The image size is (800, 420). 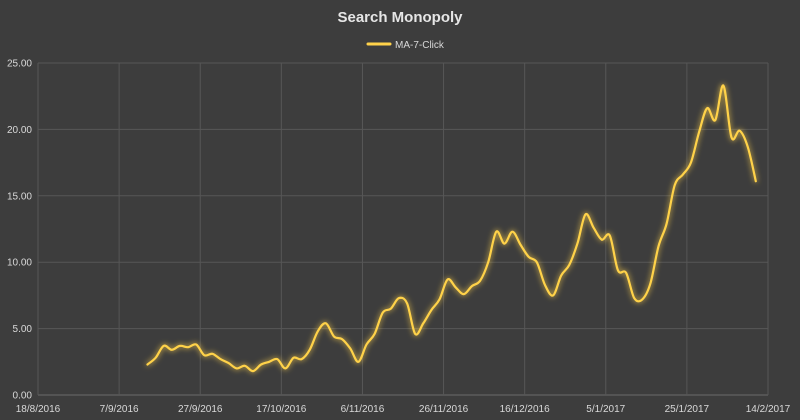 I want to click on y-tick-label: 5.00, so click(x=23, y=329).